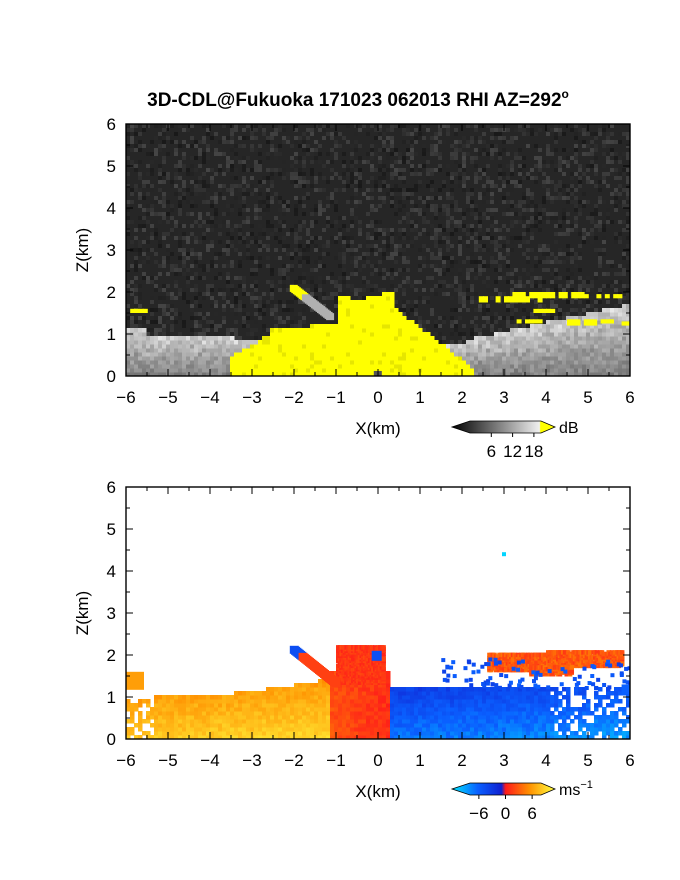 The image size is (680, 880). Describe the element at coordinates (377, 428) in the screenshot. I see `intensity-xlabel: X(km)` at that location.